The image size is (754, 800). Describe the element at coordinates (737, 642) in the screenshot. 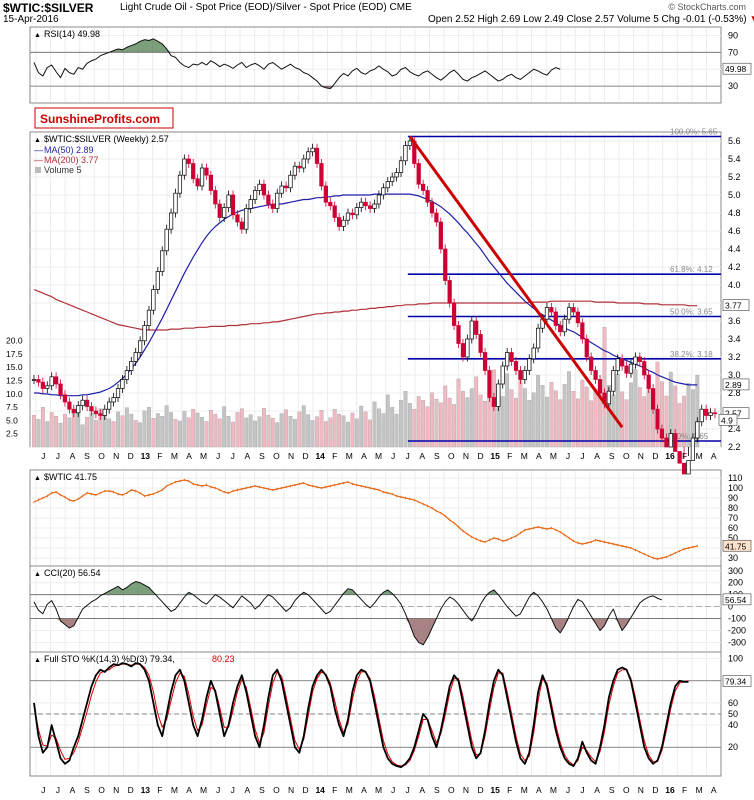

I see `cci-tick-label: -300` at that location.